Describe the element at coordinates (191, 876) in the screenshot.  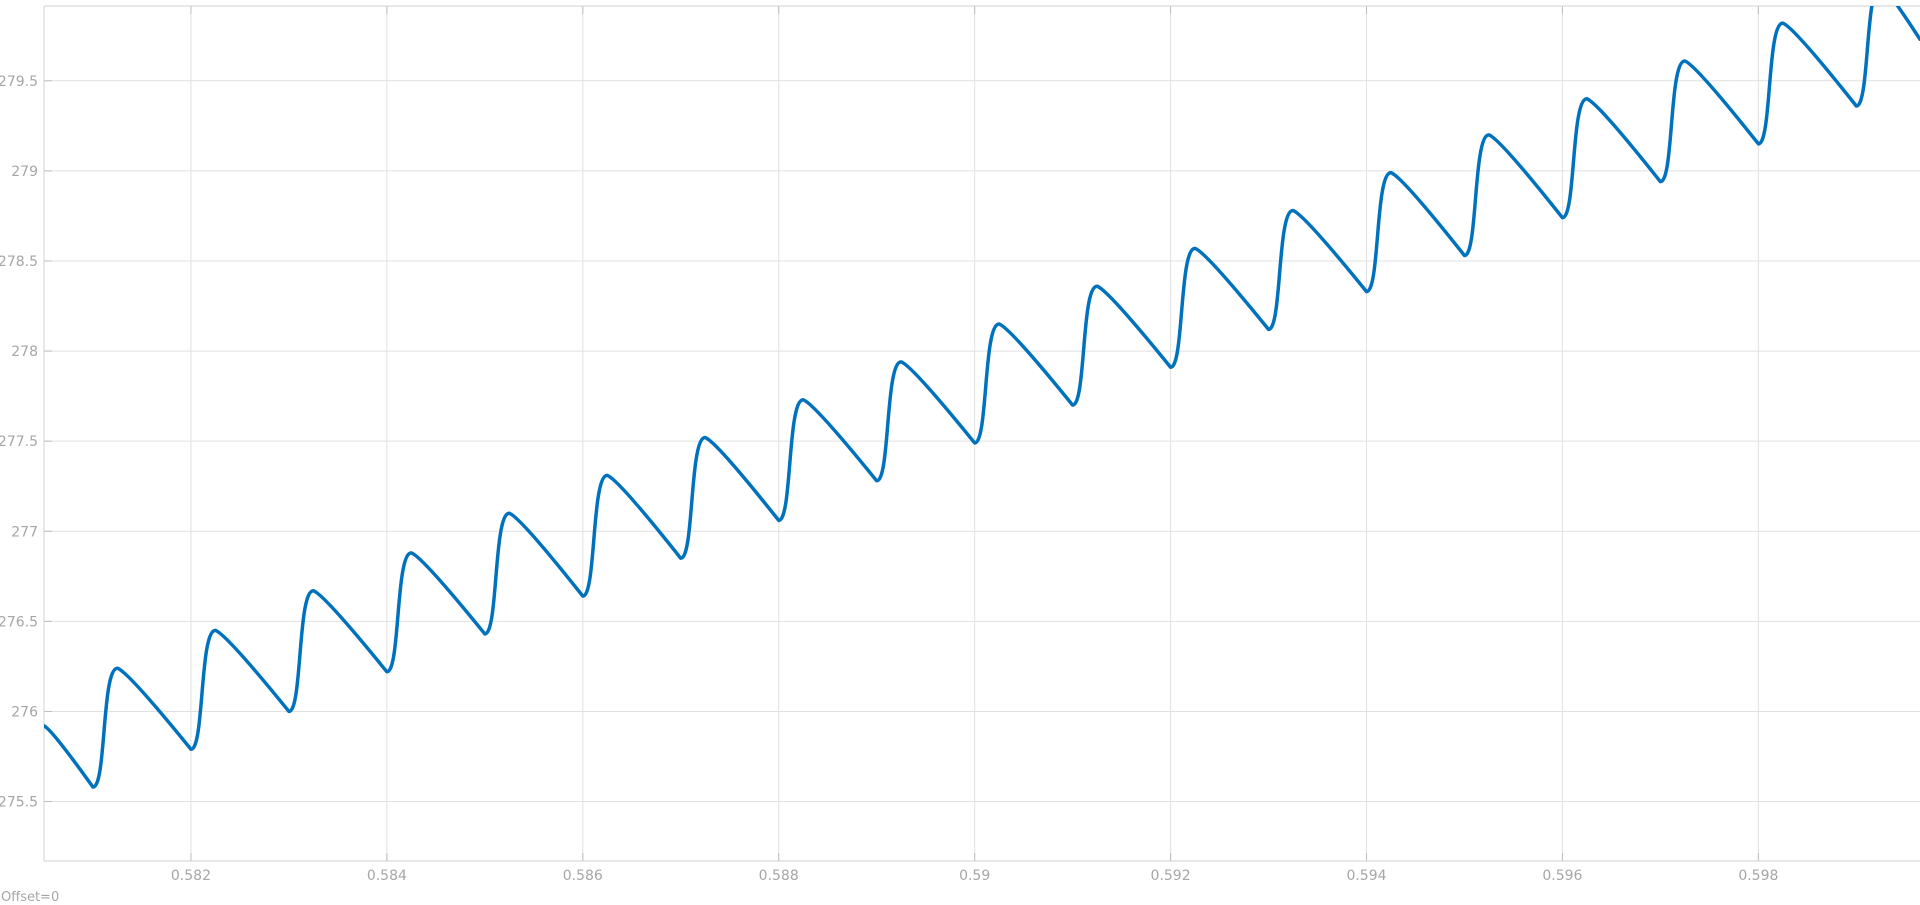
I see `x-tick-label: 0.582` at that location.